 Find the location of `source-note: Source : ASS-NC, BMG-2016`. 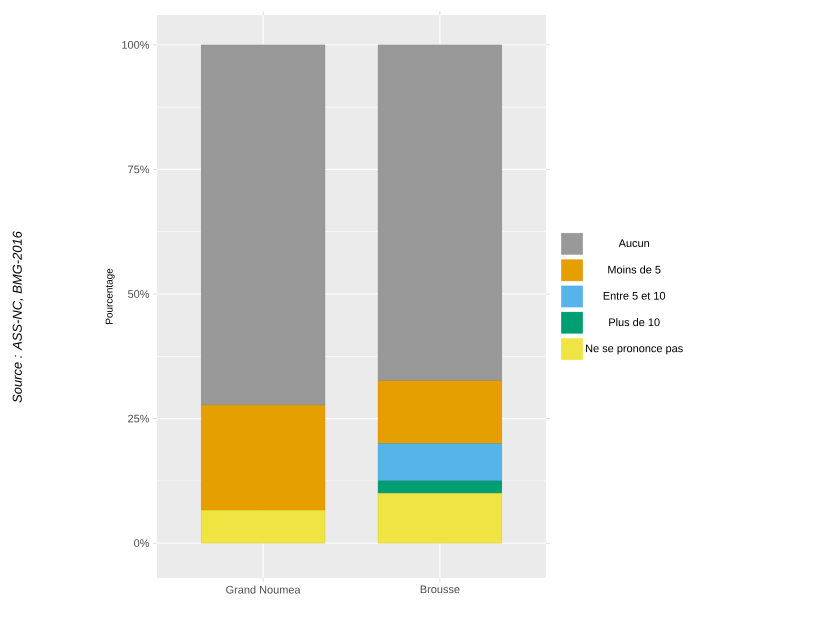

source-note: Source : ASS-NC, BMG-2016 is located at coordinates (18, 317).